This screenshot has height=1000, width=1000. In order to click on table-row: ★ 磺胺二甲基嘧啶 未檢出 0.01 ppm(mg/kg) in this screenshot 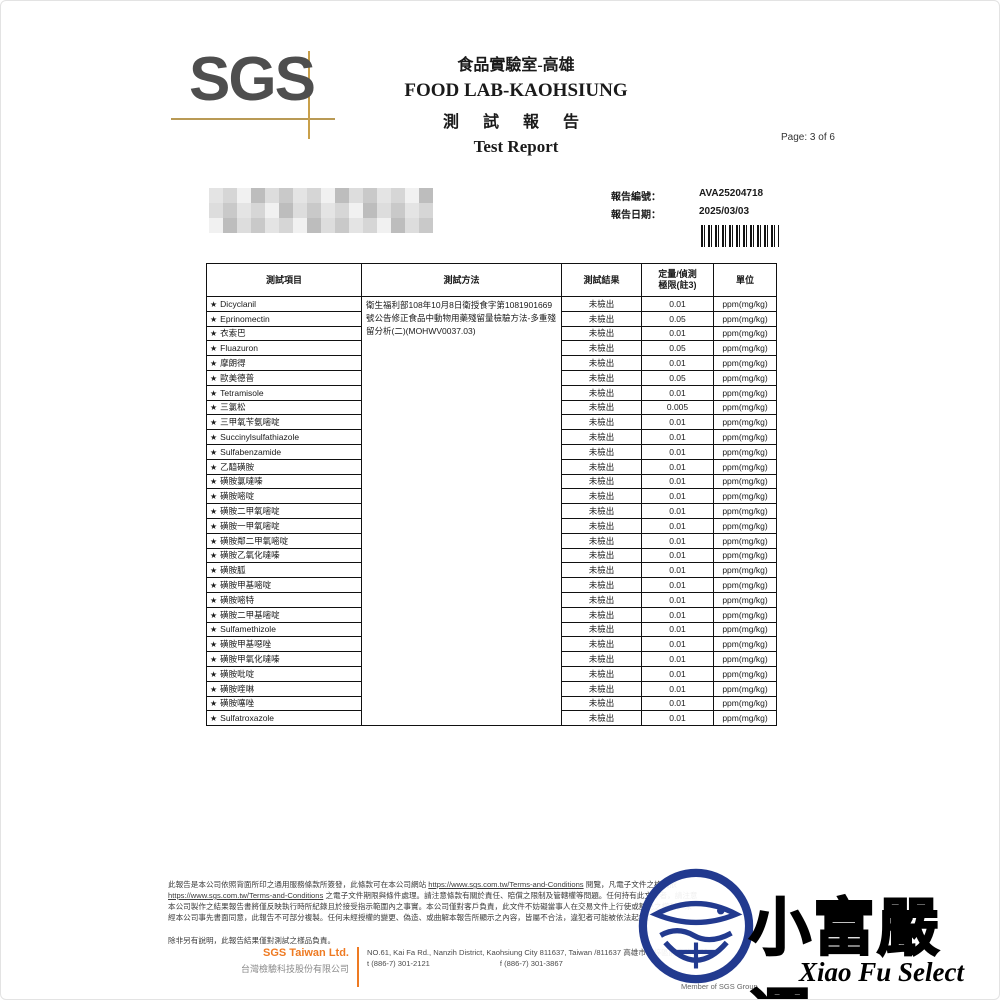, I will do `click(491, 614)`.